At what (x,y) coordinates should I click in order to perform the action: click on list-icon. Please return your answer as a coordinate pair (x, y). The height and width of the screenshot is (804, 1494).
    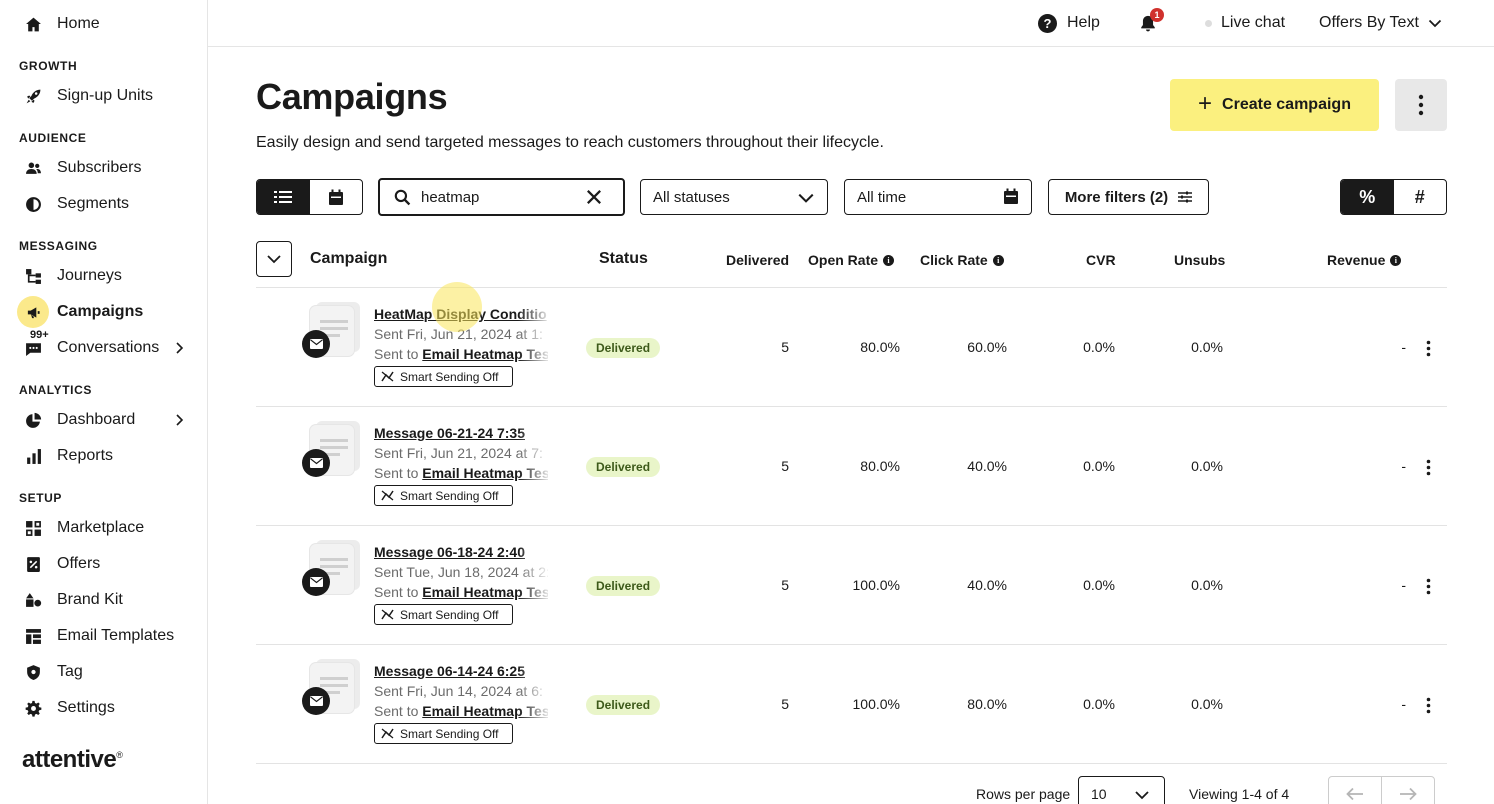
    Looking at the image, I should click on (283, 197).